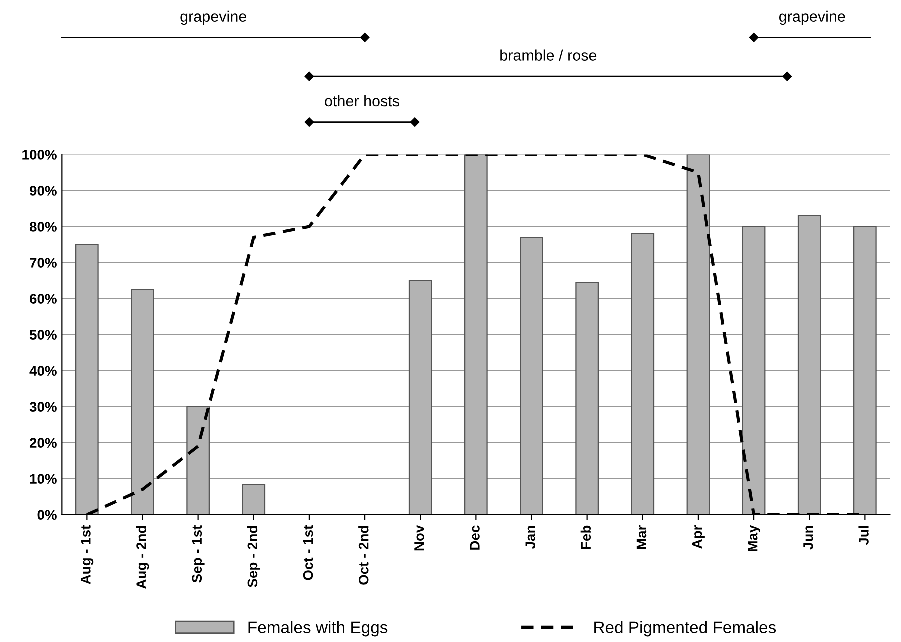 Image resolution: width=901 pixels, height=642 pixels. Describe the element at coordinates (698, 537) in the screenshot. I see `x-tick-label: Apr` at that location.